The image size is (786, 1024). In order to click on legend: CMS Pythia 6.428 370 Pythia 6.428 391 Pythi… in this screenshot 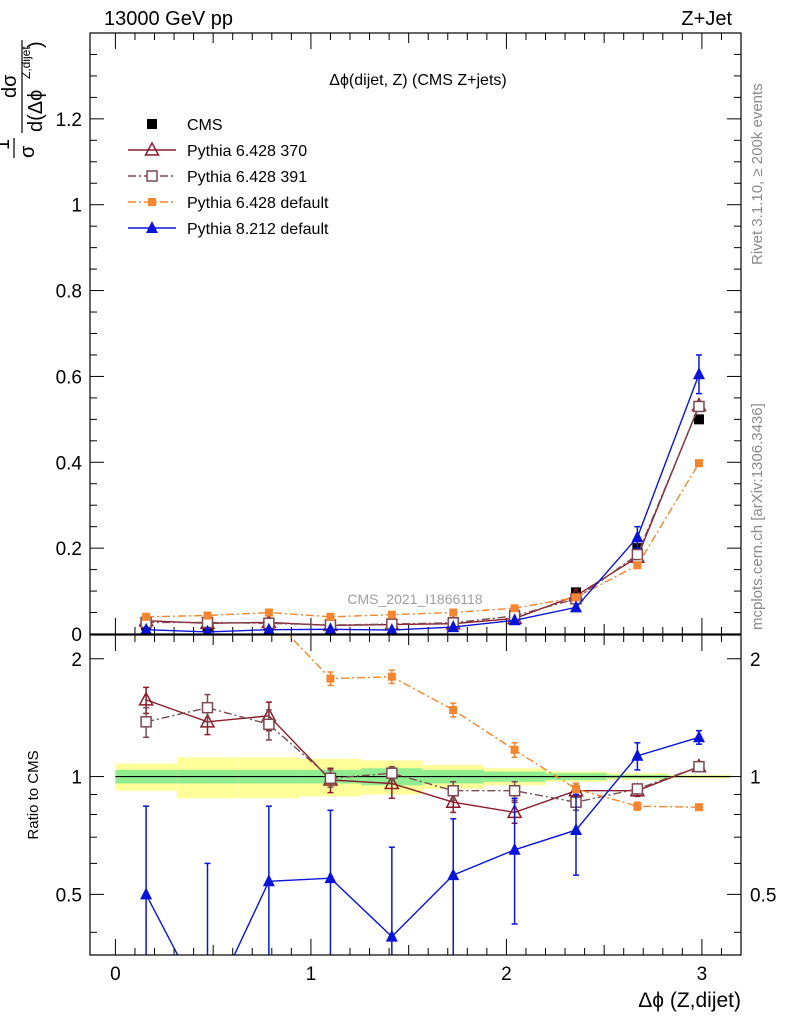, I will do `click(228, 177)`.